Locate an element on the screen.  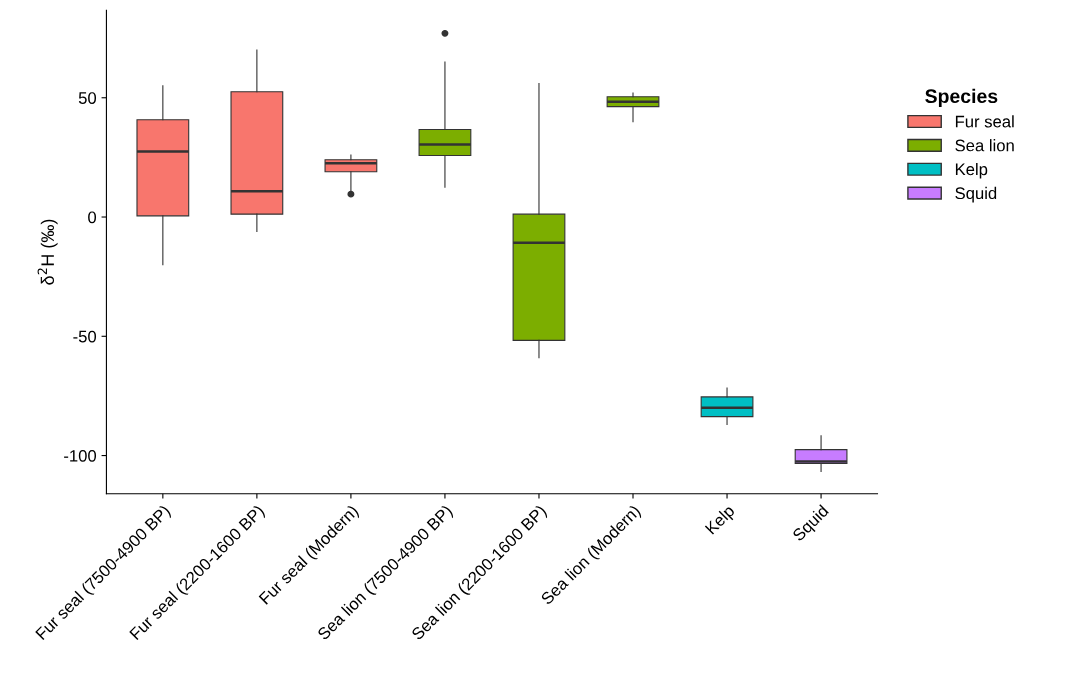
legend-title: Species is located at coordinates (961, 97).